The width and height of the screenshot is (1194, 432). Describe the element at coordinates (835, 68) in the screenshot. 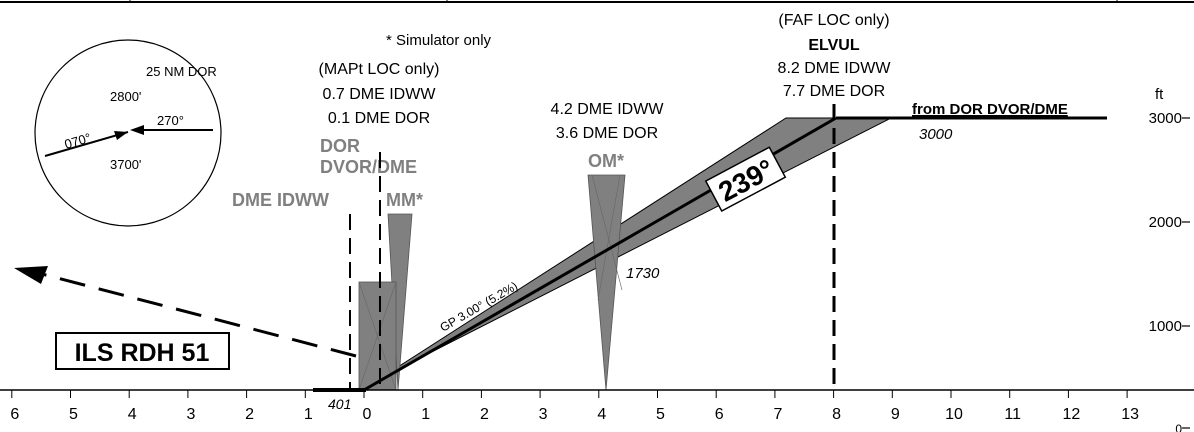

I see `faf-dme-idww: 8.2 DME IDWW` at that location.